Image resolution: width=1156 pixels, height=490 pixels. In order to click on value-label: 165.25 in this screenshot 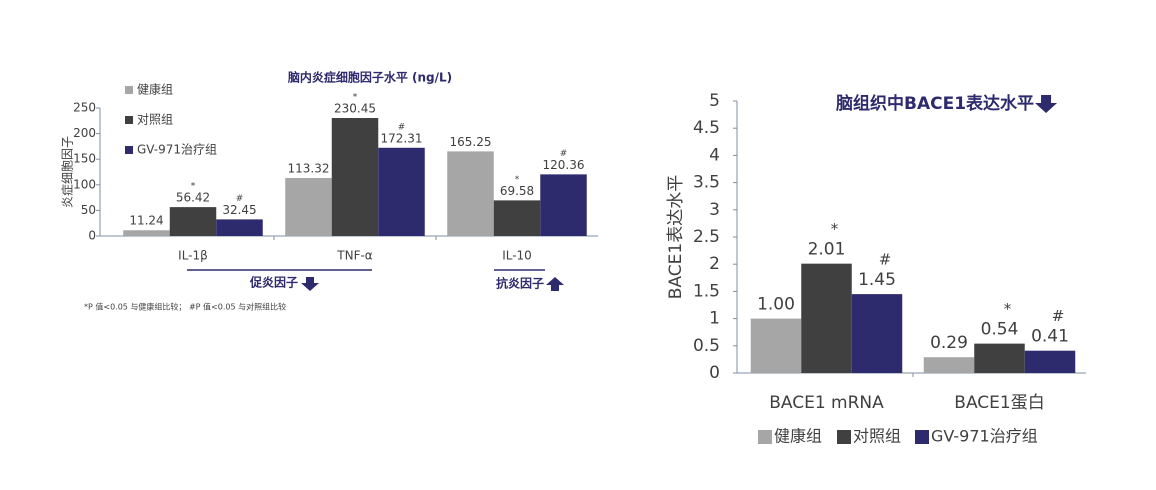, I will do `click(471, 142)`.